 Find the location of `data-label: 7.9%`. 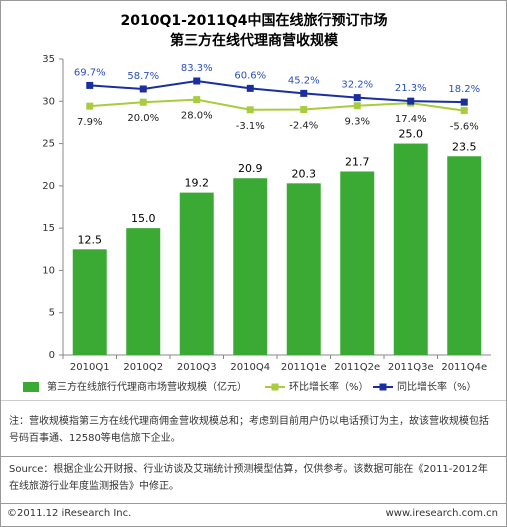

data-label: 7.9% is located at coordinates (89, 122).